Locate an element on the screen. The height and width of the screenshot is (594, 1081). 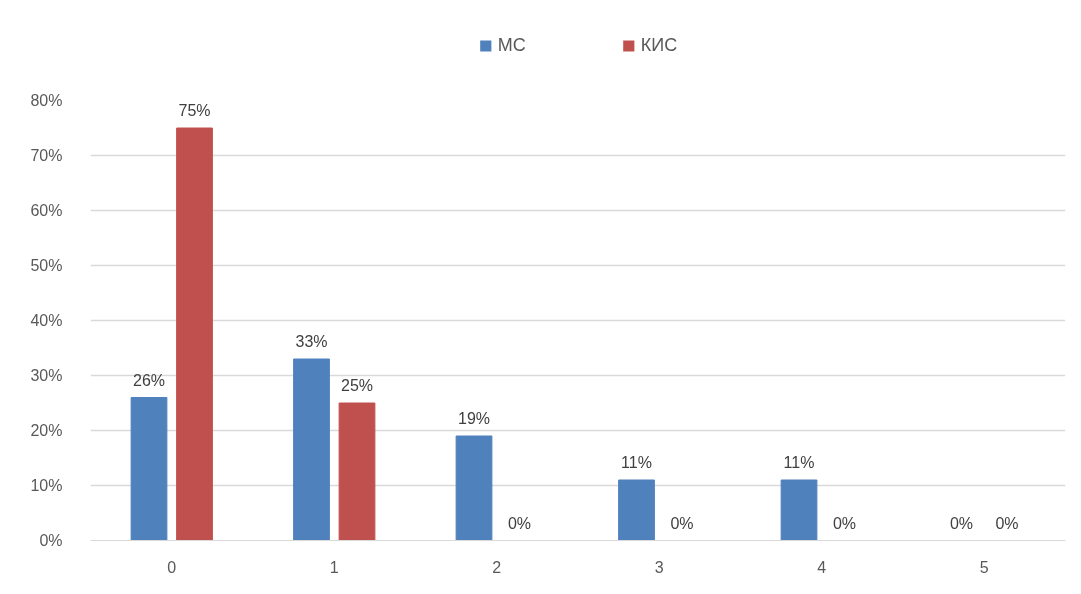
y-tick-label: 40% is located at coordinates (46, 320).